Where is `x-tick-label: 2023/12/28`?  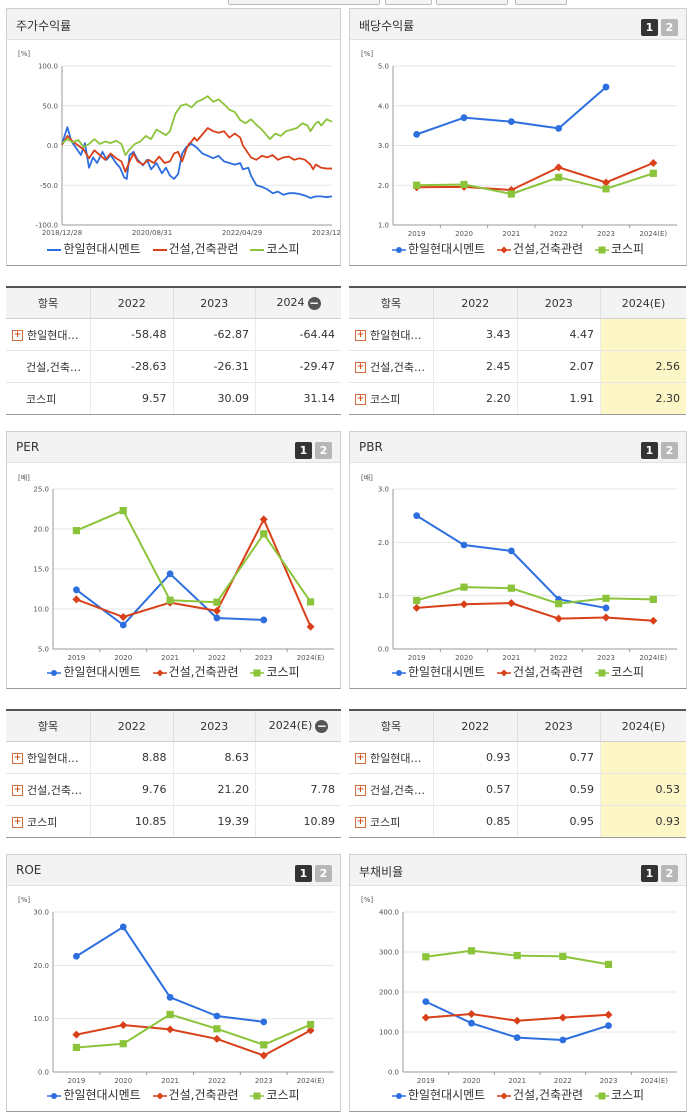
x-tick-label: 2023/12/28 is located at coordinates (326, 233).